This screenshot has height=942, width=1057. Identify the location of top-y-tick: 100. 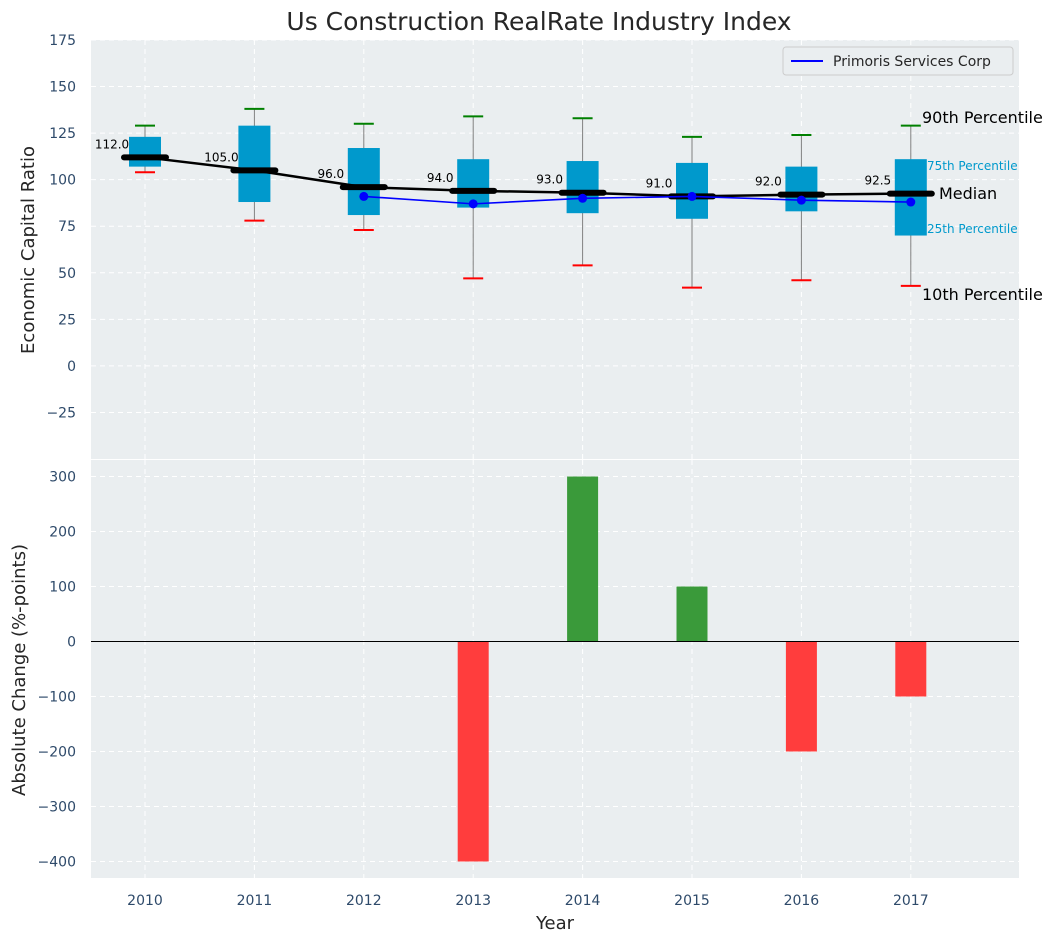
(62, 181).